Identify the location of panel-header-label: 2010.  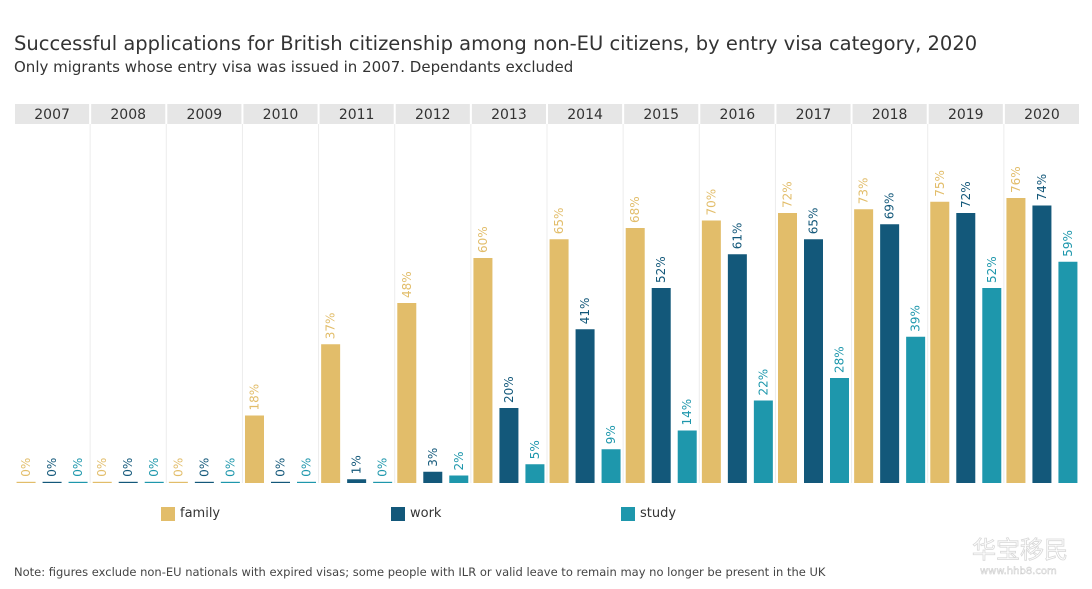
(281, 115).